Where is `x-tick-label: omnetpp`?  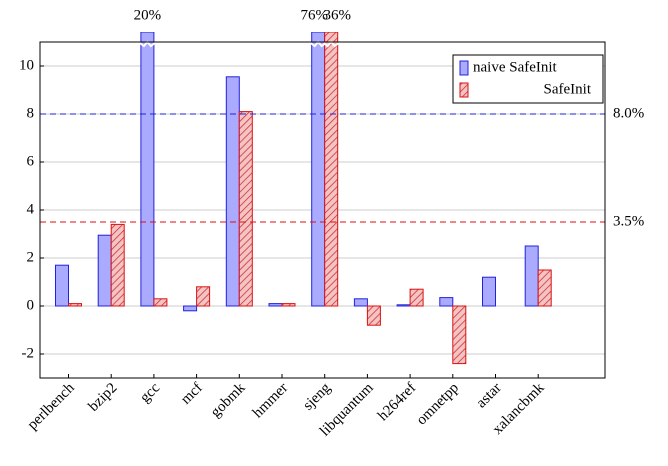
x-tick-label: omnetpp is located at coordinates (438, 404).